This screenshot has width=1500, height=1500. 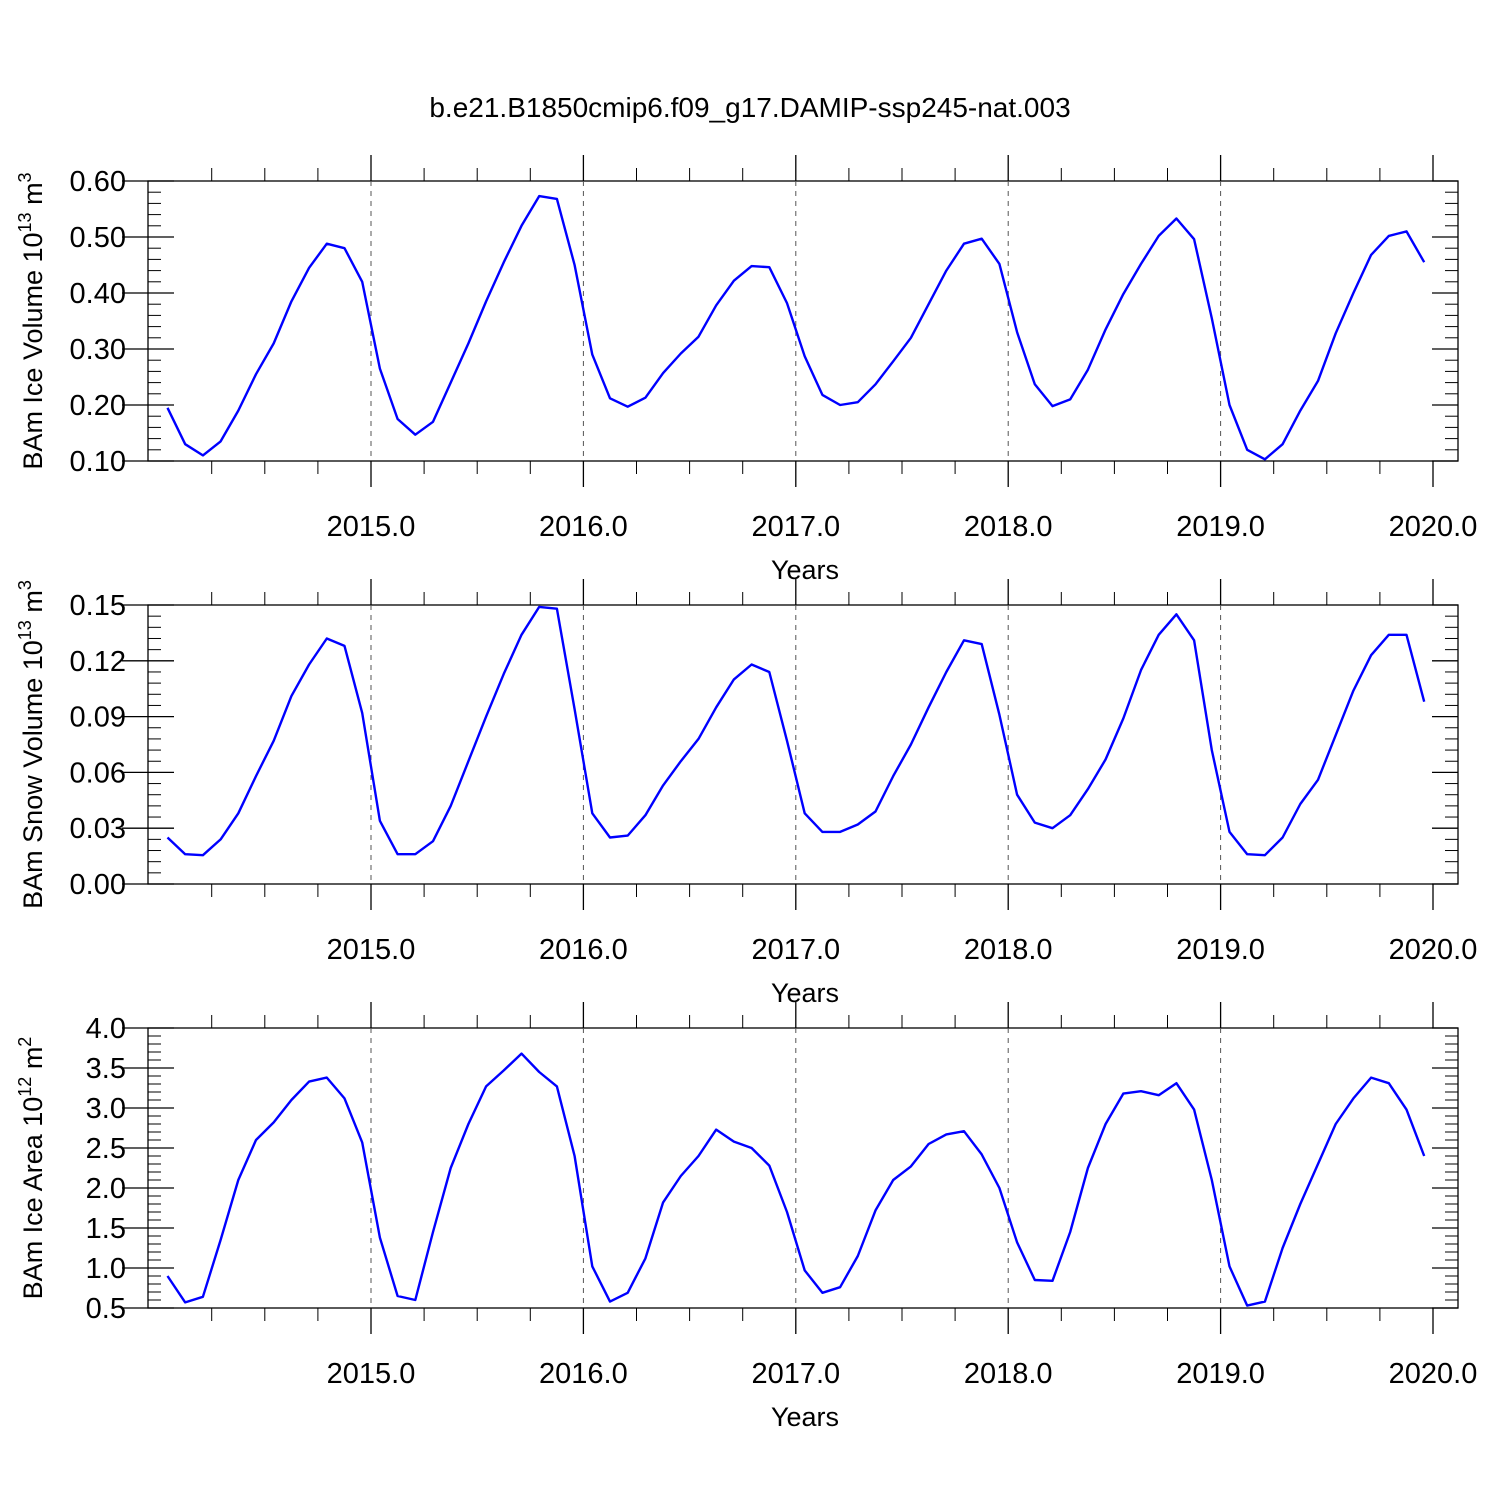 I want to click on y-axis-label-exponent: 12, so click(x=25, y=1087).